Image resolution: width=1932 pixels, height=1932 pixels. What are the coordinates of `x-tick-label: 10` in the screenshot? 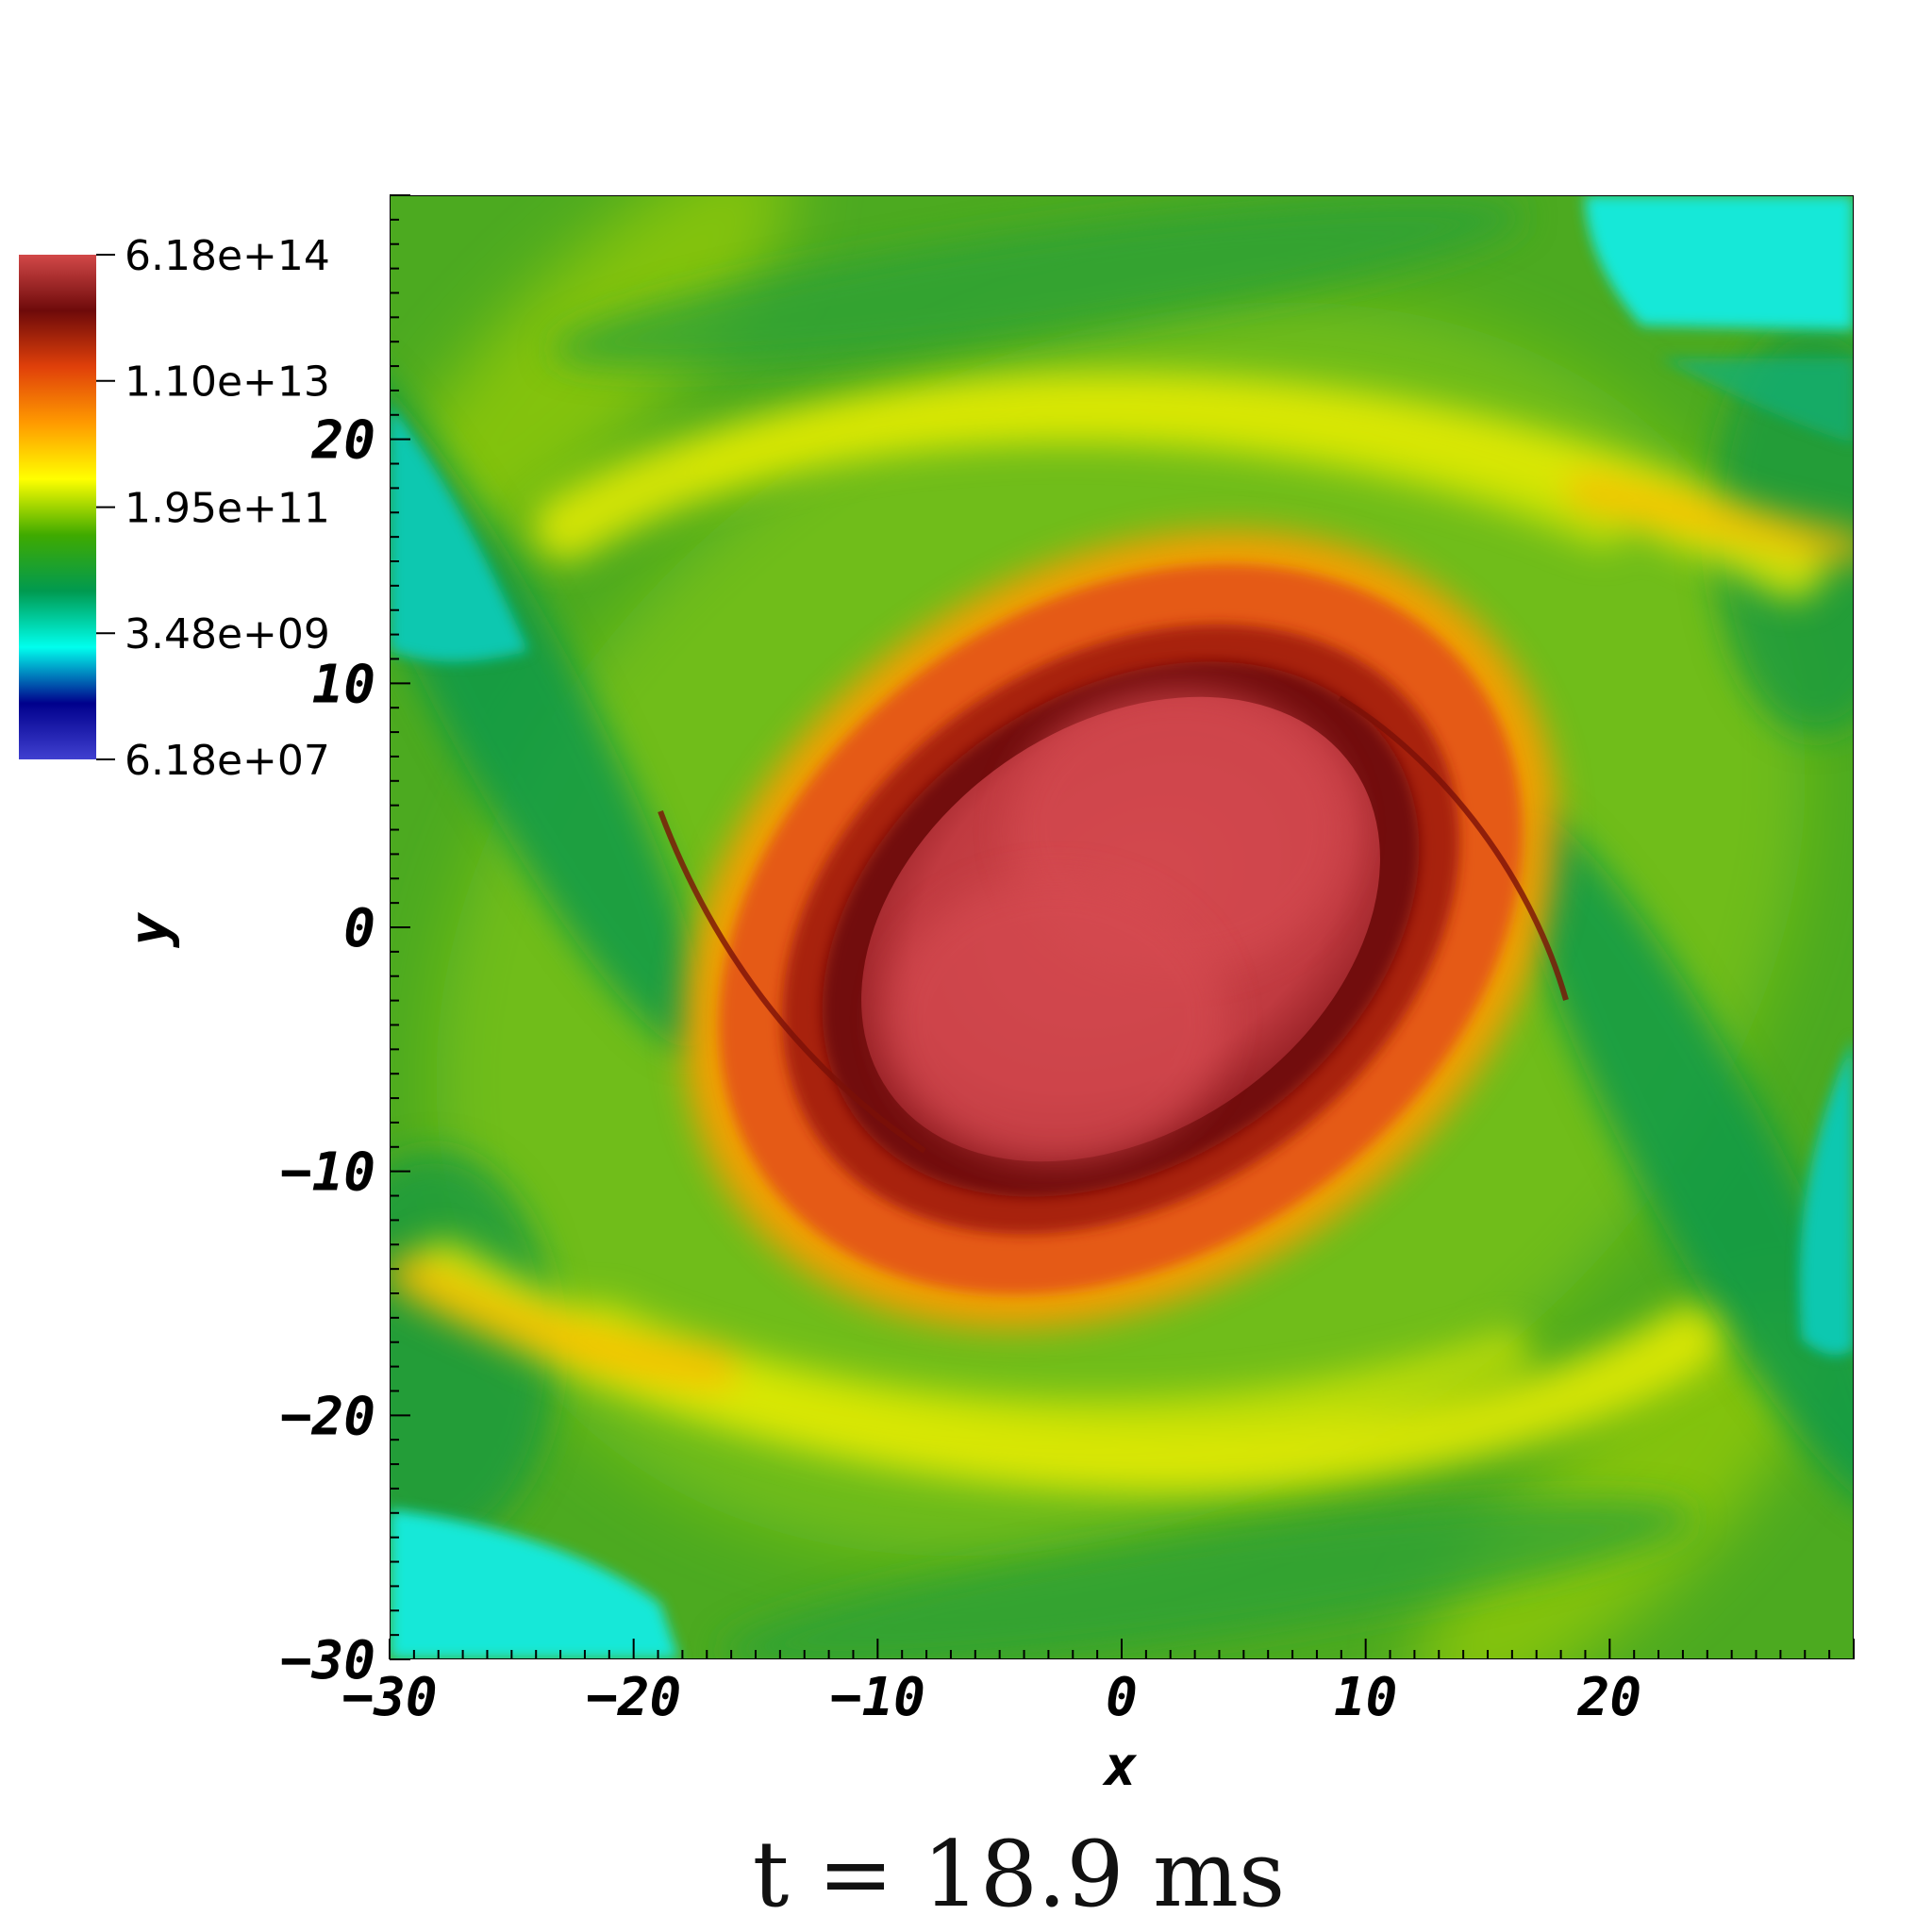 It's located at (1366, 1697).